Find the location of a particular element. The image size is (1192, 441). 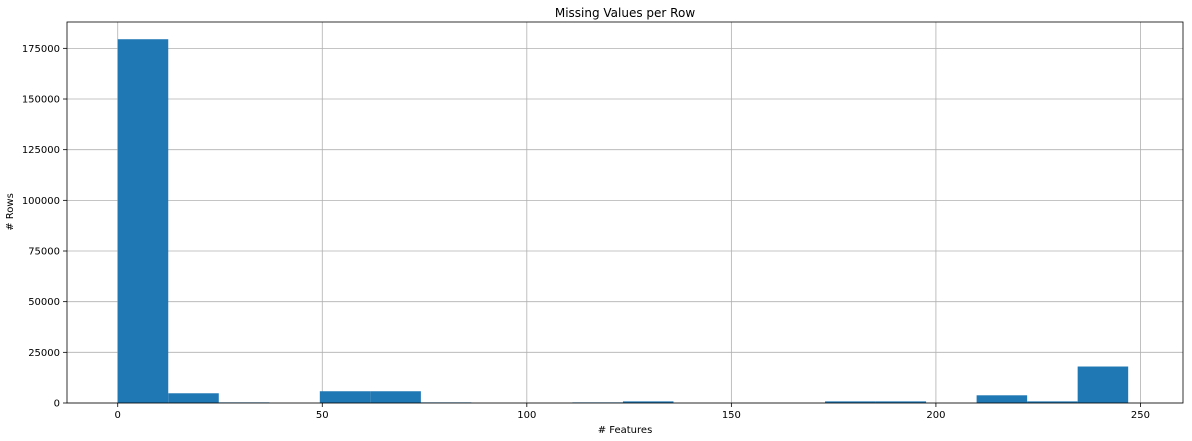

y-tick-label: 0 is located at coordinates (57, 404).